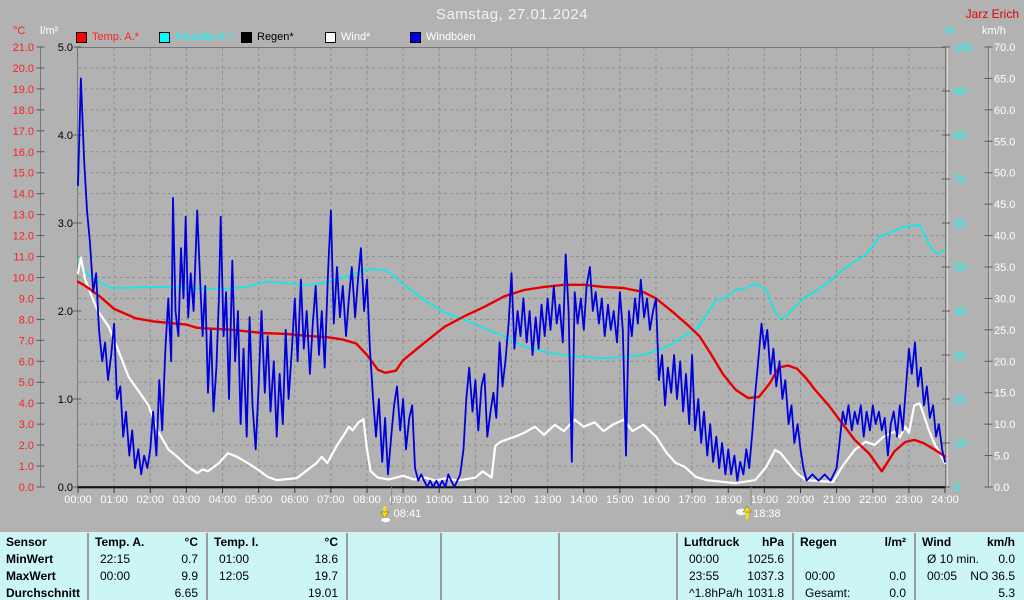  I want to click on table-cell: 19.7, so click(326, 576).